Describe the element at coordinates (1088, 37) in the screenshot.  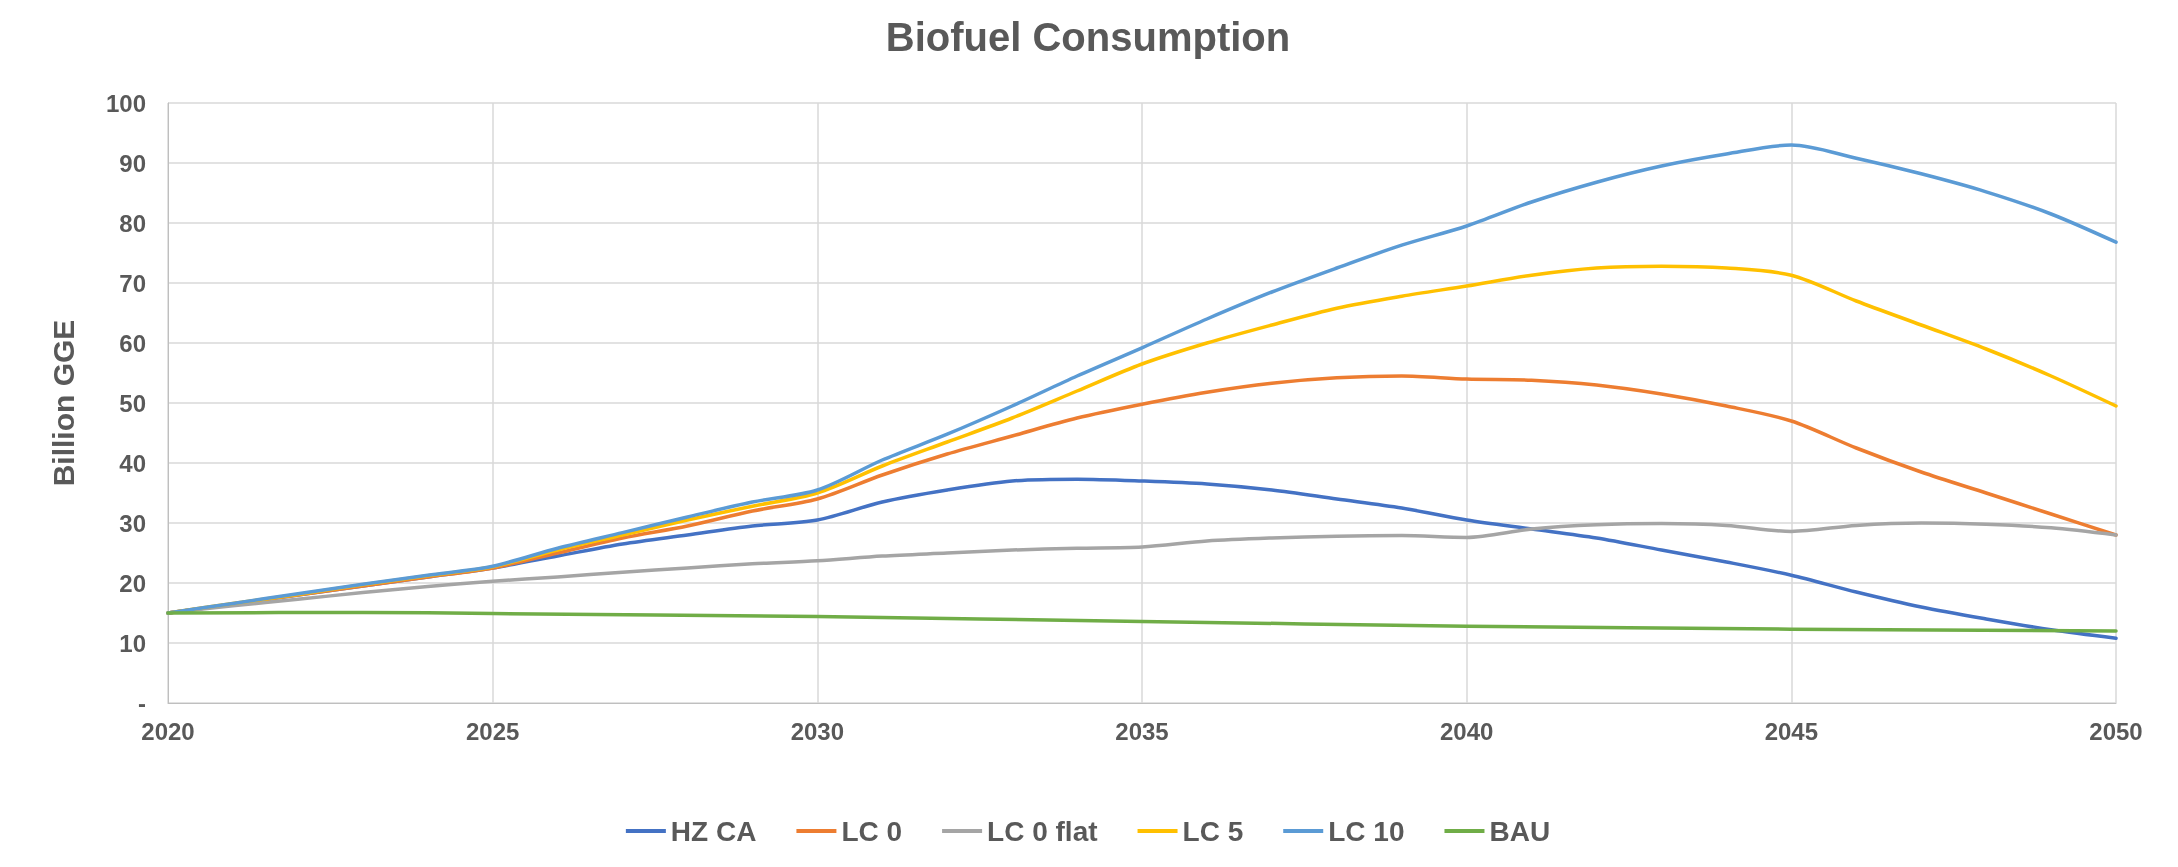
I see `chart-title: Biofuel Consumption` at that location.